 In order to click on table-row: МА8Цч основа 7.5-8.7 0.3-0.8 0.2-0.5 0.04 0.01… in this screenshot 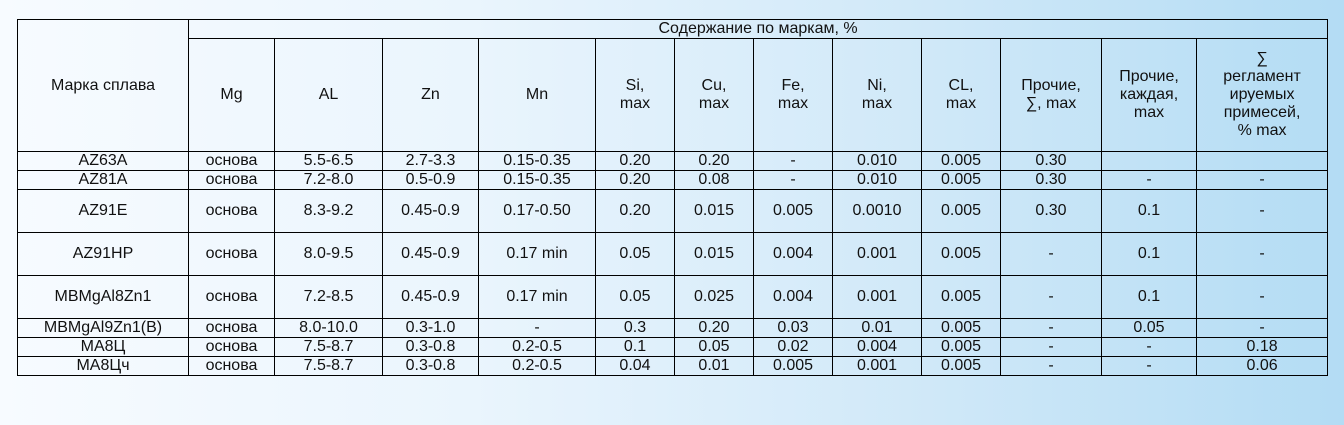, I will do `click(673, 366)`.